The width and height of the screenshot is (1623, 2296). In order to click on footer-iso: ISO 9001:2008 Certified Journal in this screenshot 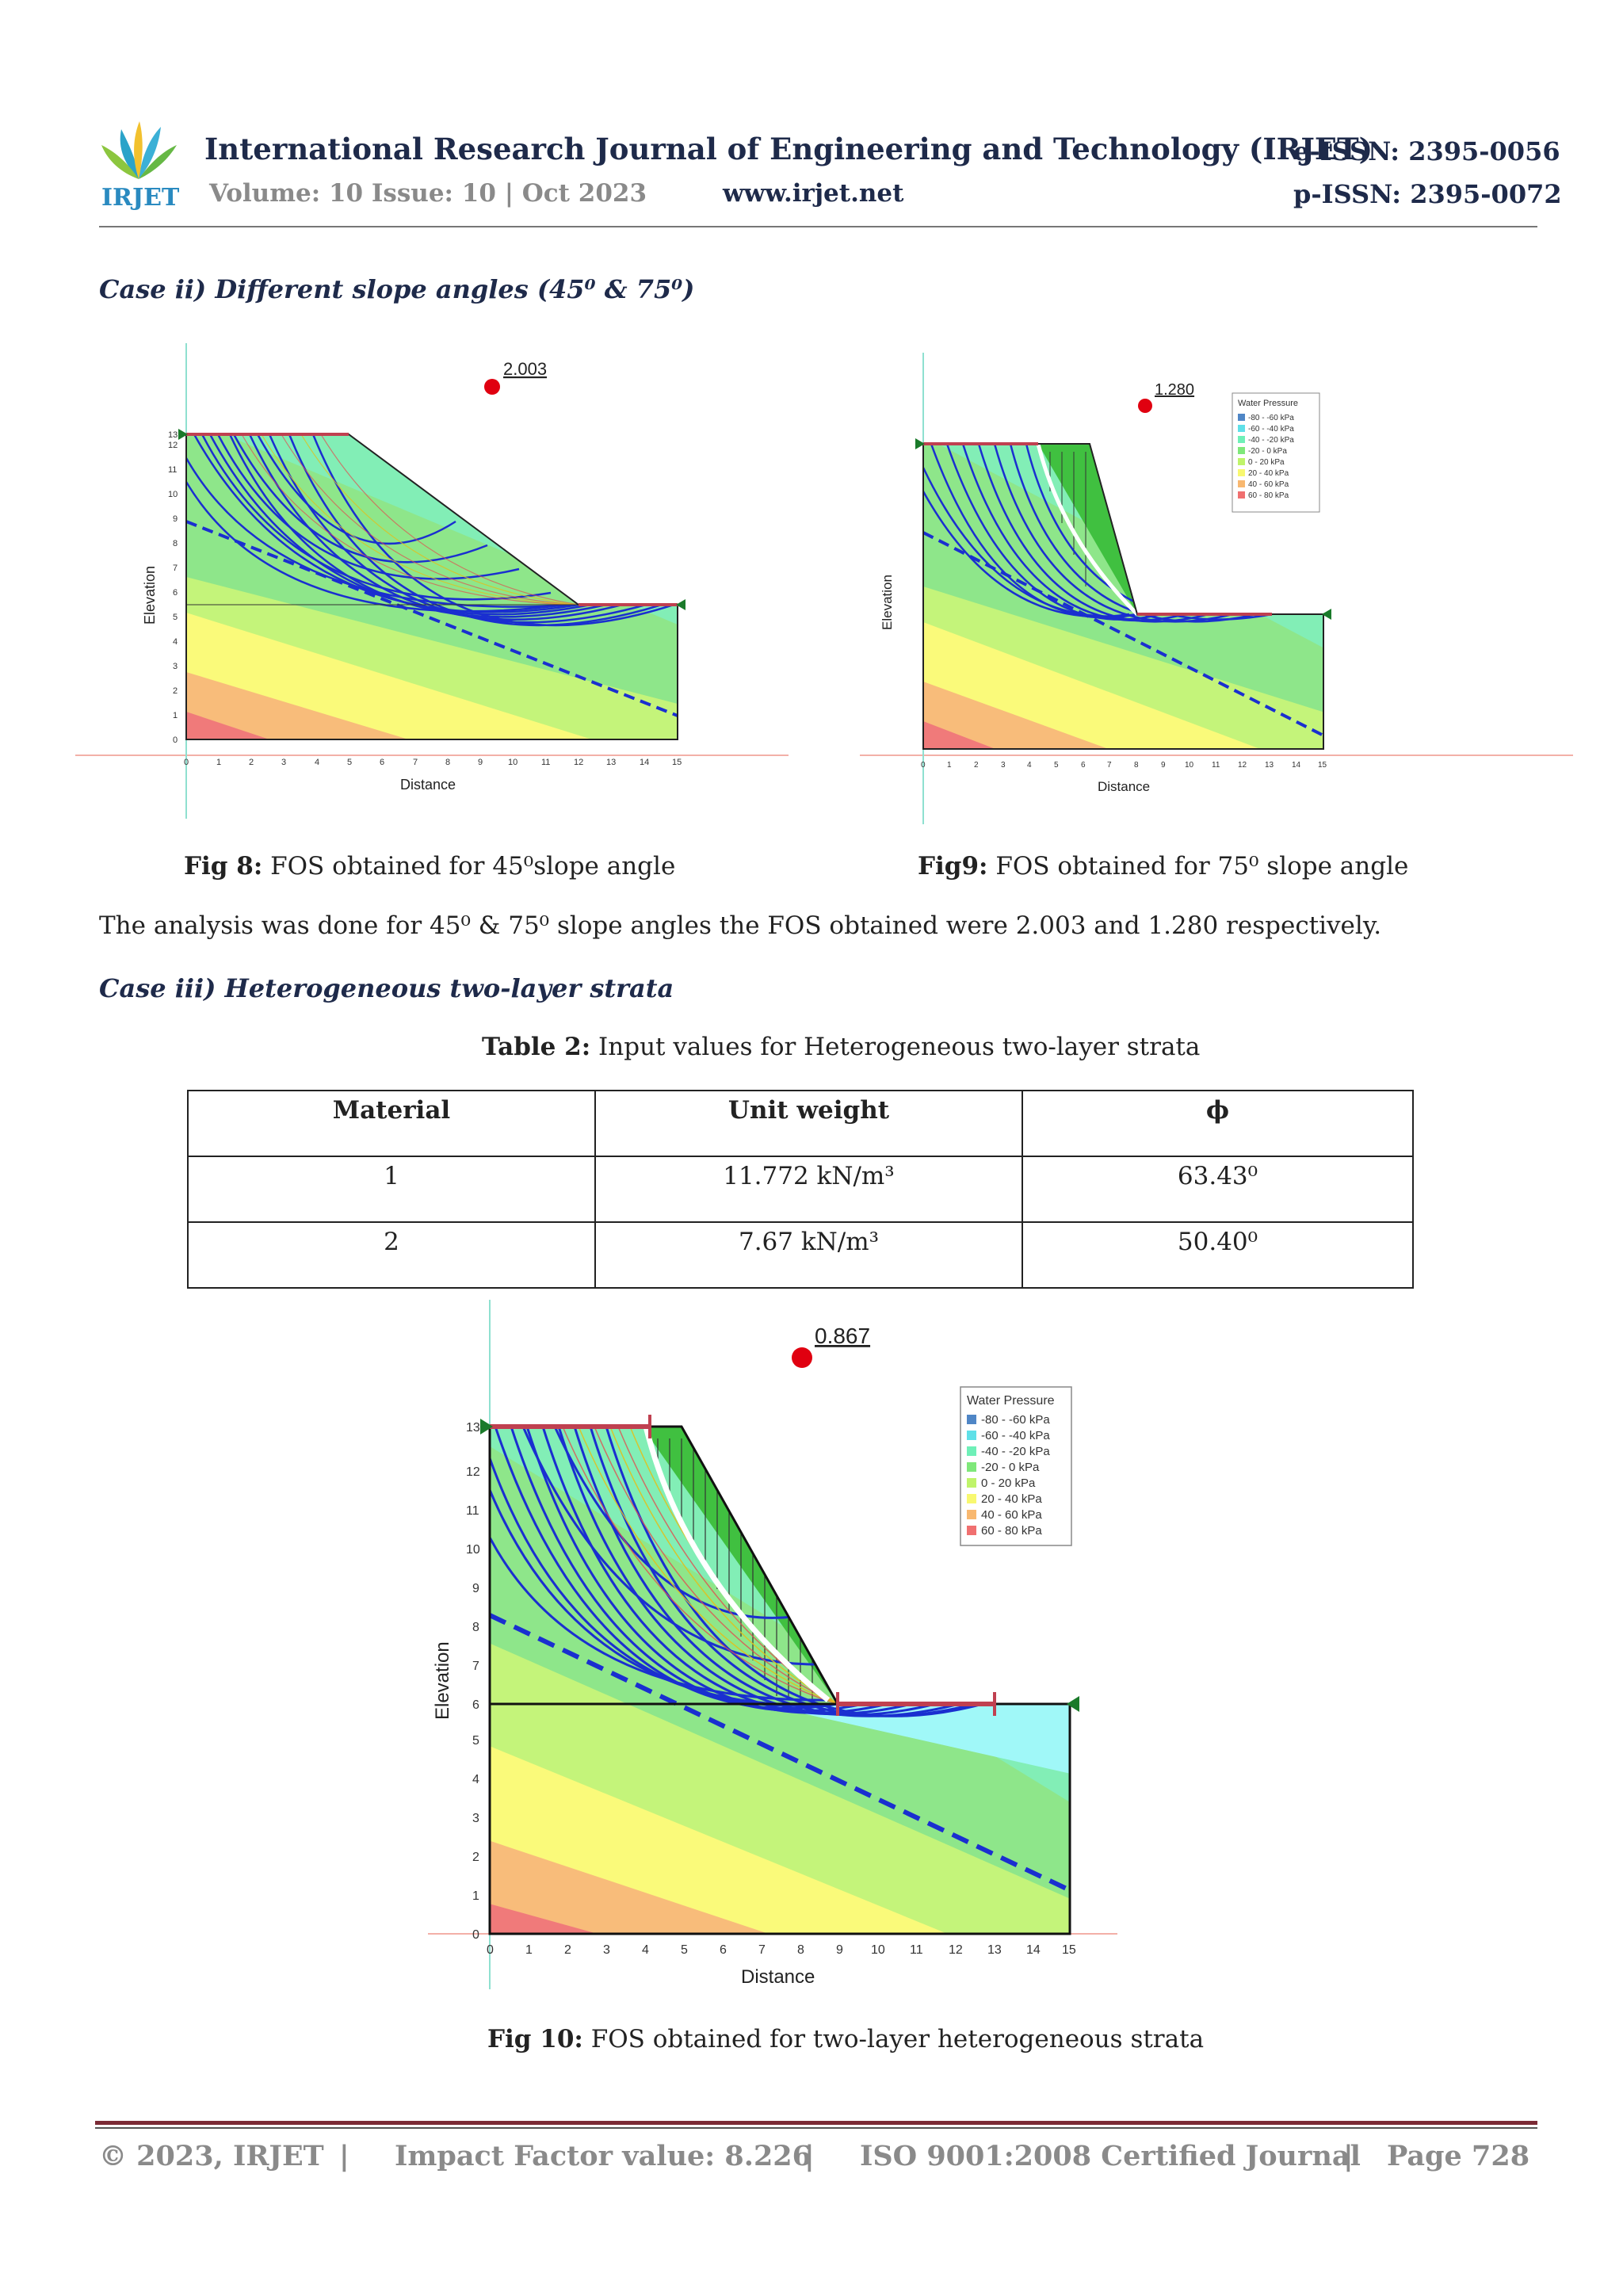, I will do `click(1111, 2156)`.